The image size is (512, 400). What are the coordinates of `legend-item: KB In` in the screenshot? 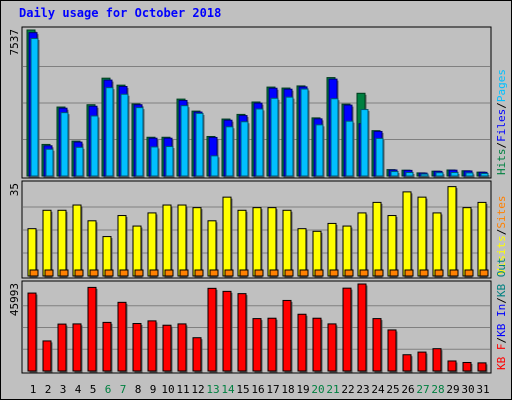 It's located at (501, 320).